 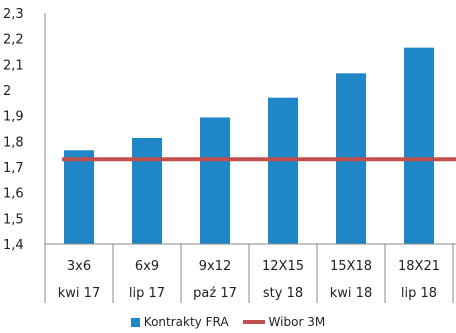 What do you see at coordinates (7, 91) in the screenshot?
I see `y-tick-label: 2` at bounding box center [7, 91].